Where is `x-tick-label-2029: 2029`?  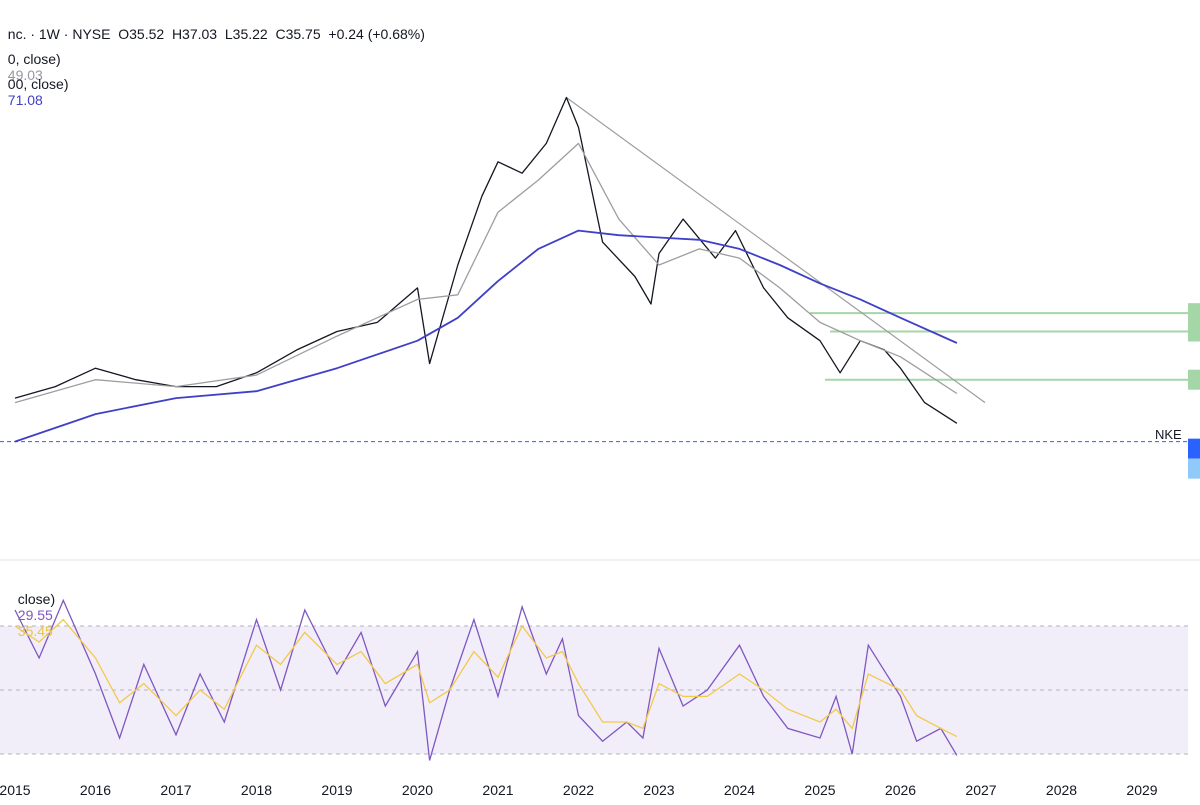
x-tick-label-2029: 2029 is located at coordinates (1141, 790).